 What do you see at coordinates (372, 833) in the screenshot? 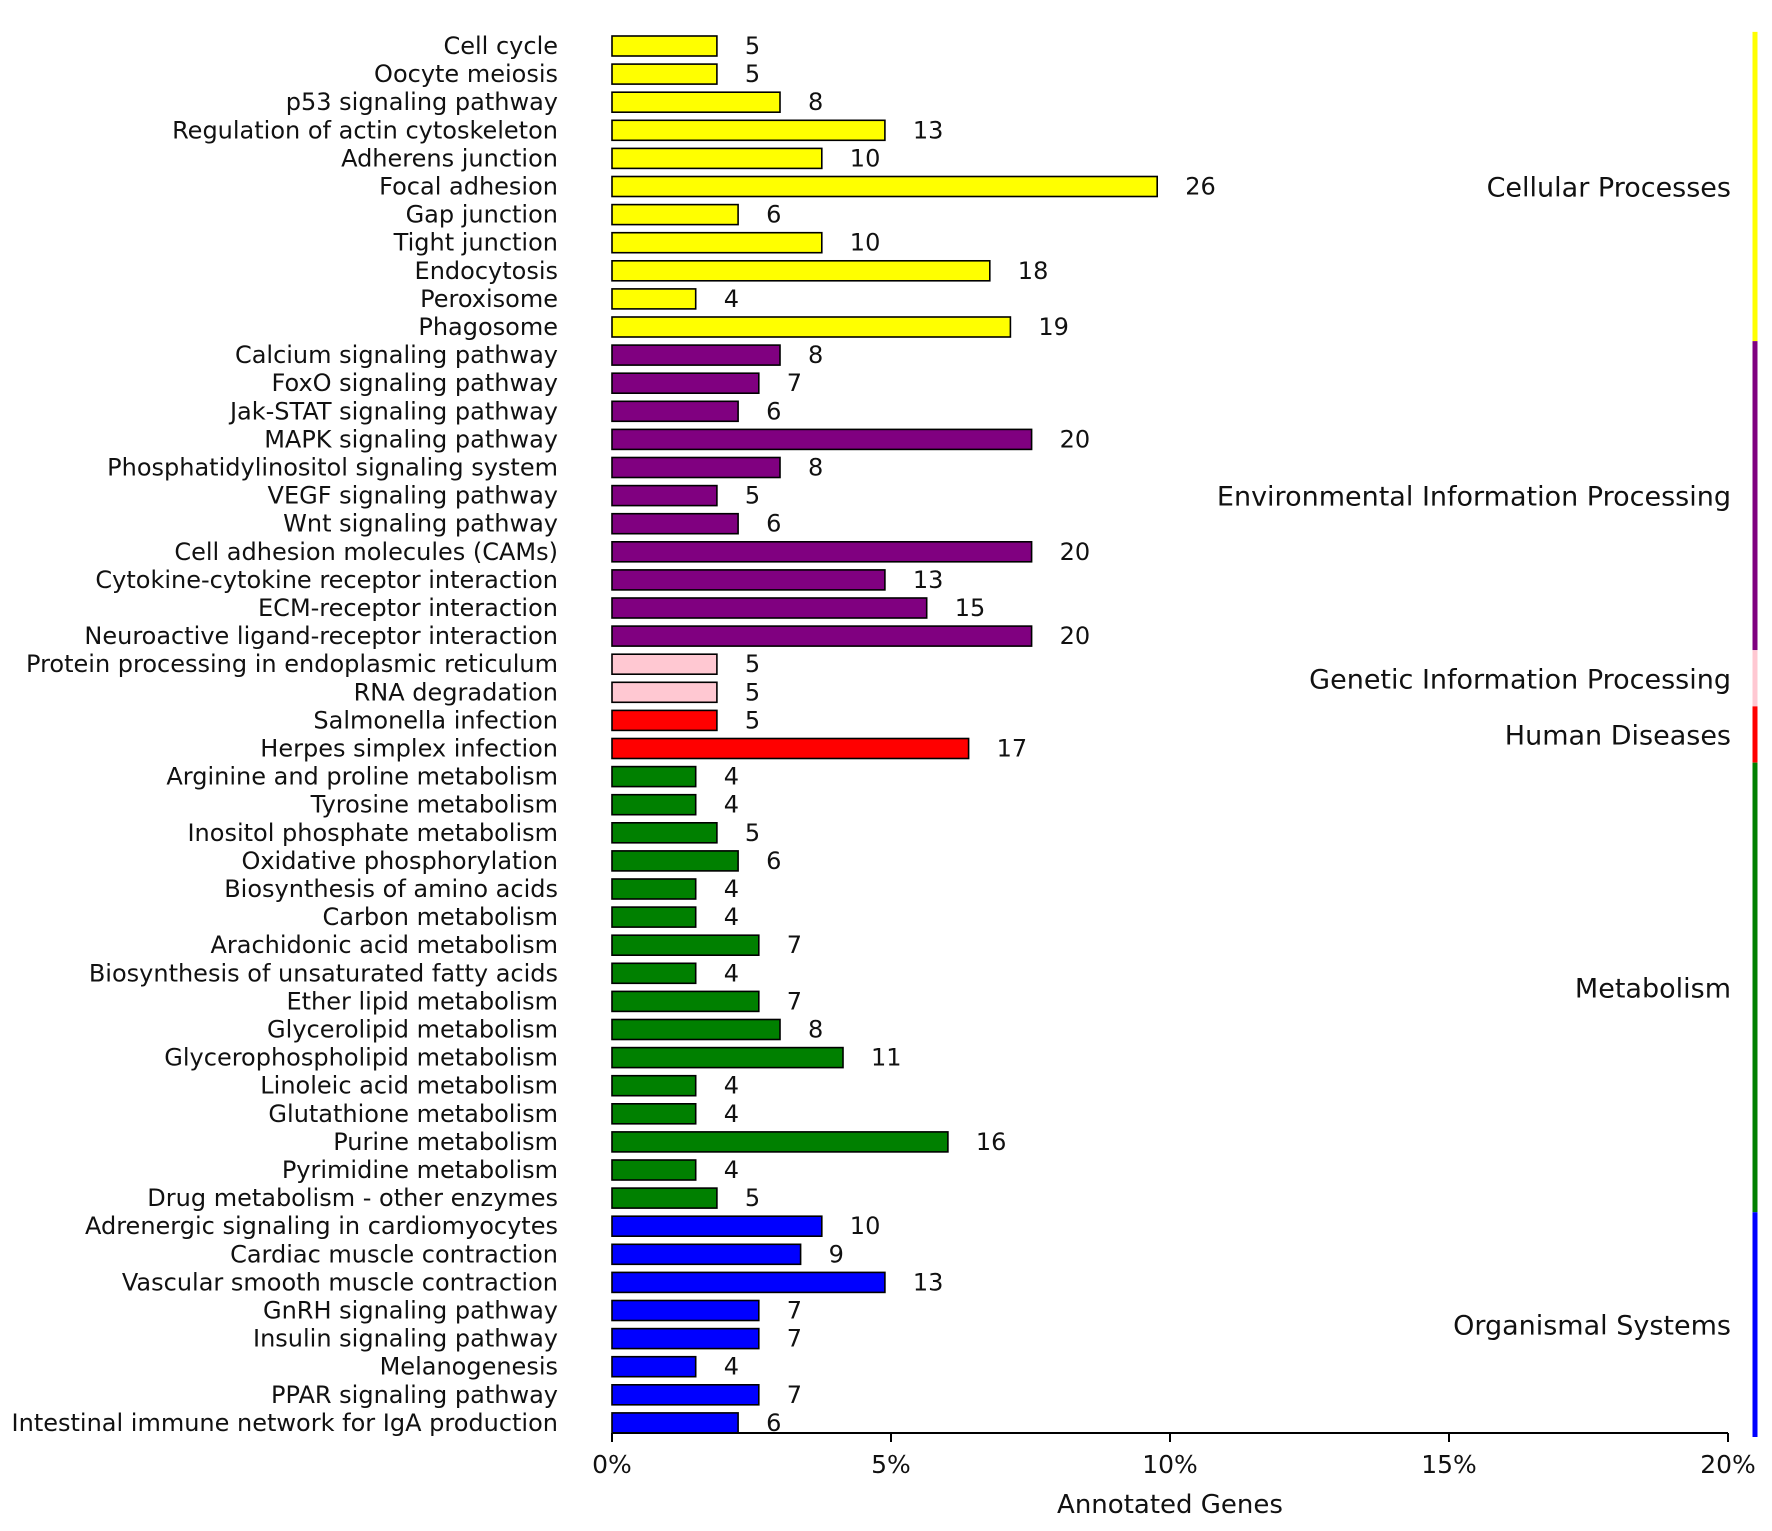
I see `category-label: Inositol phosphate metabolism` at bounding box center [372, 833].